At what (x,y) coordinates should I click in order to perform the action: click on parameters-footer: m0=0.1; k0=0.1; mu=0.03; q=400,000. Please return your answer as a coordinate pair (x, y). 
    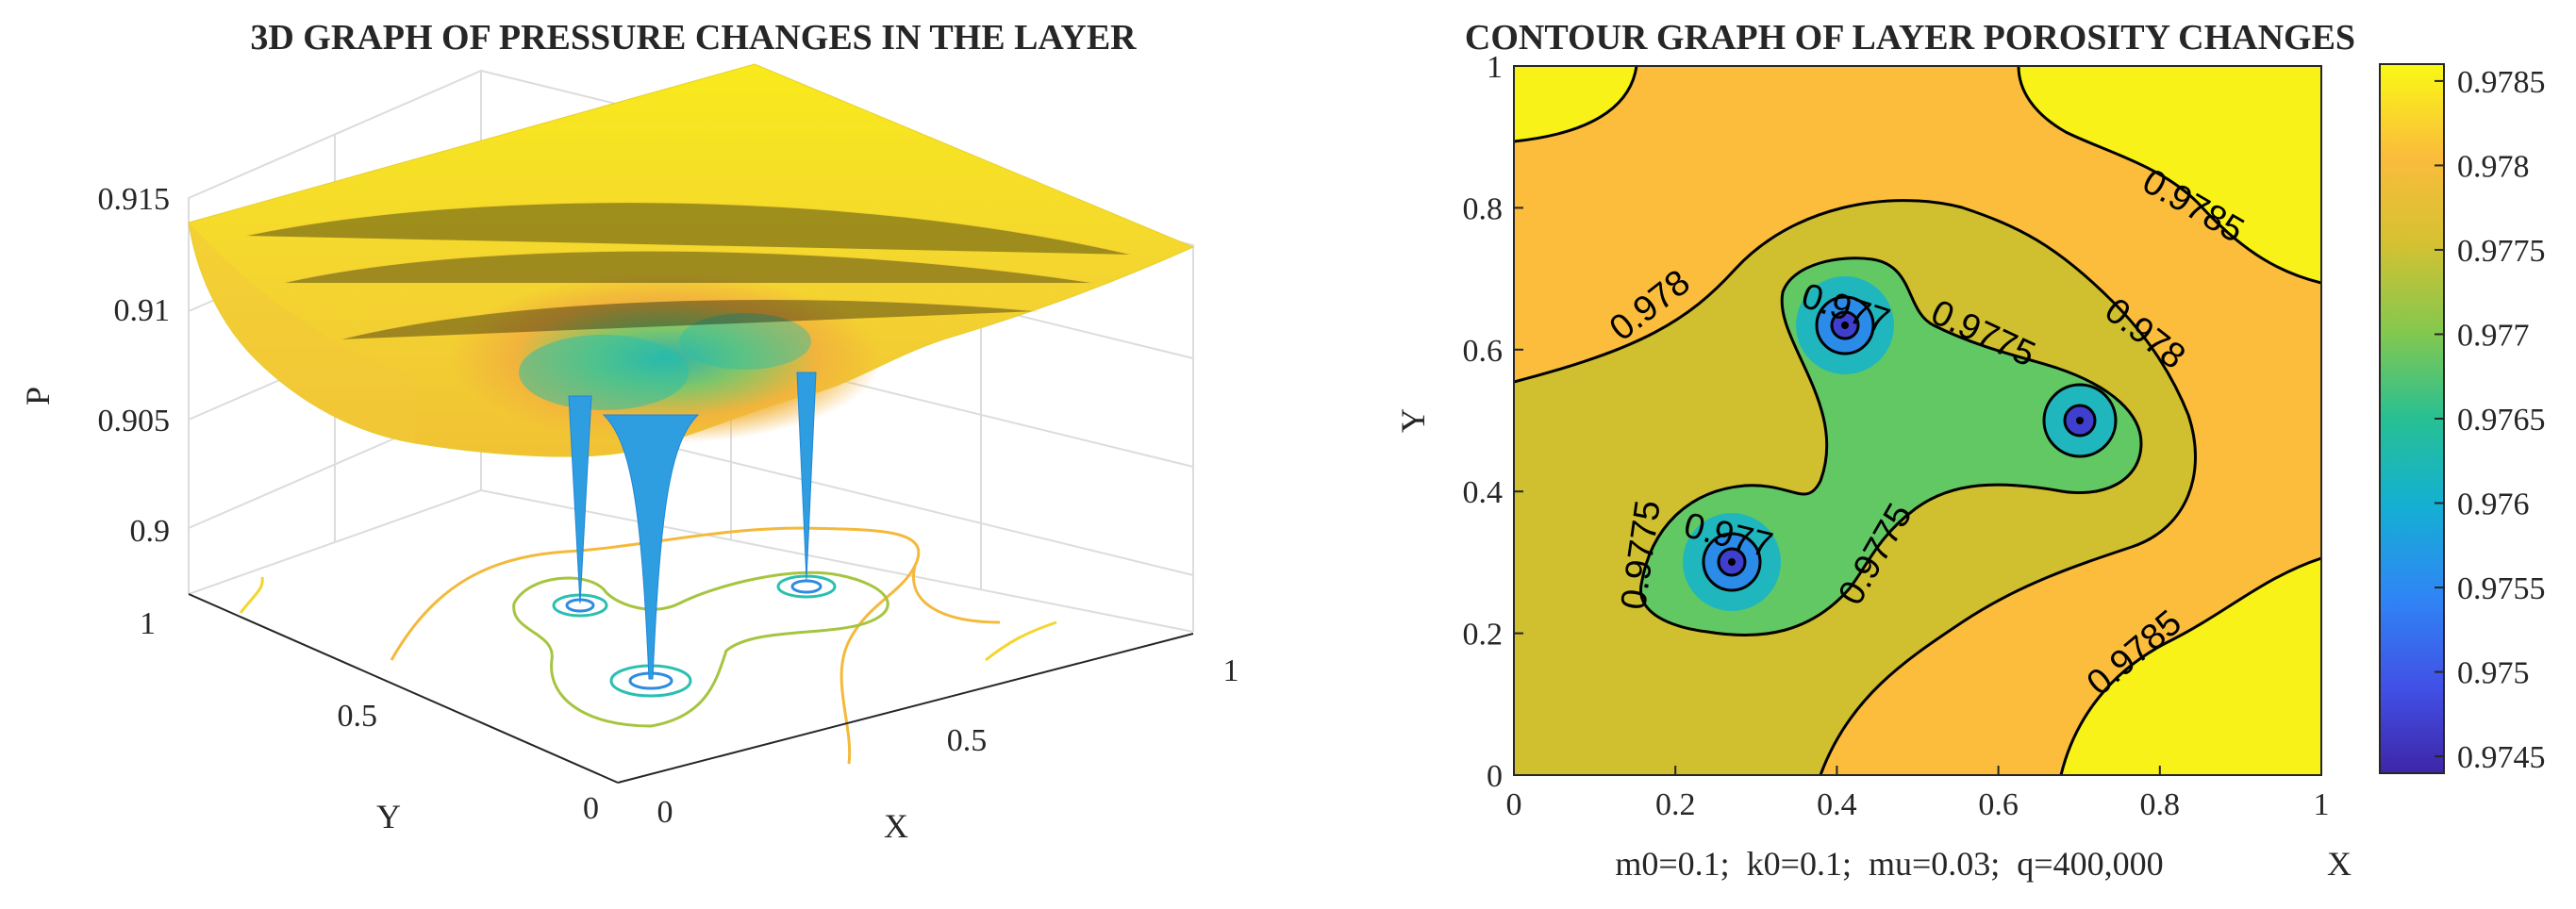
    Looking at the image, I should click on (1889, 864).